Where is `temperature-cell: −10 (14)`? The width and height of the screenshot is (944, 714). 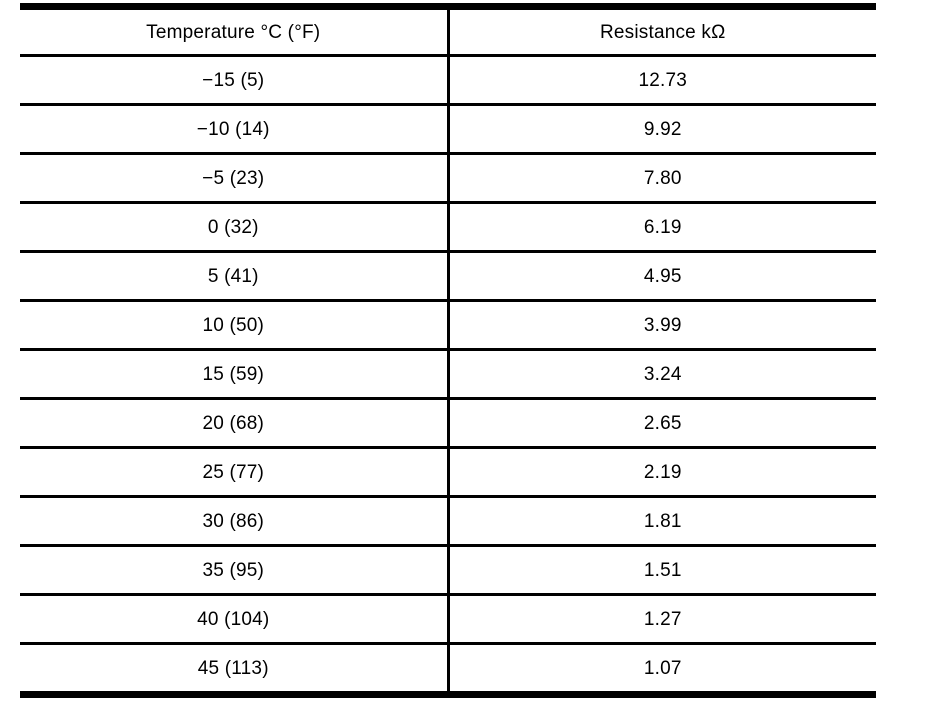 temperature-cell: −10 (14) is located at coordinates (235, 129).